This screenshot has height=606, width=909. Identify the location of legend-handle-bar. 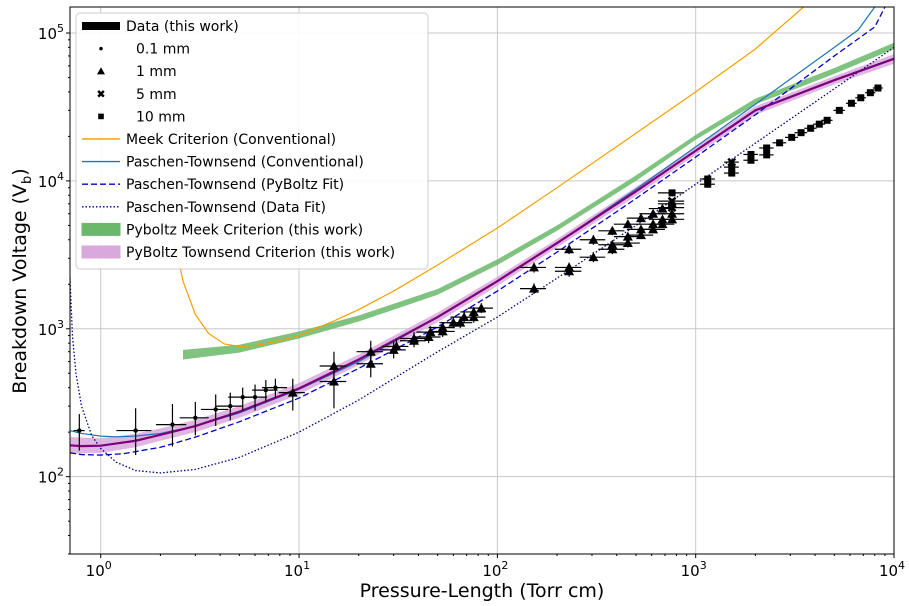
(101, 26).